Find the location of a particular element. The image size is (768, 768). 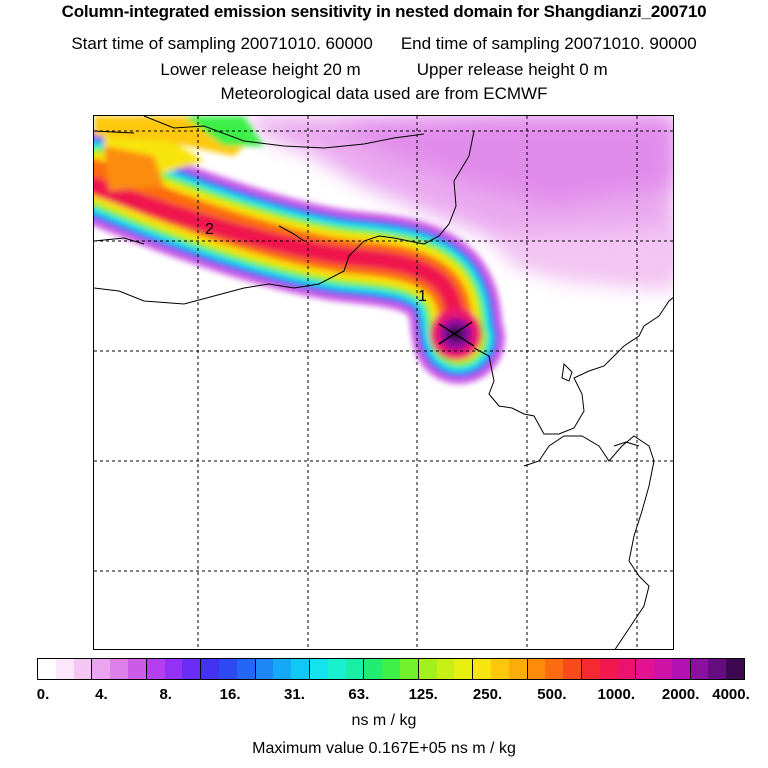

colorbar-tick-label: 250. is located at coordinates (487, 694).